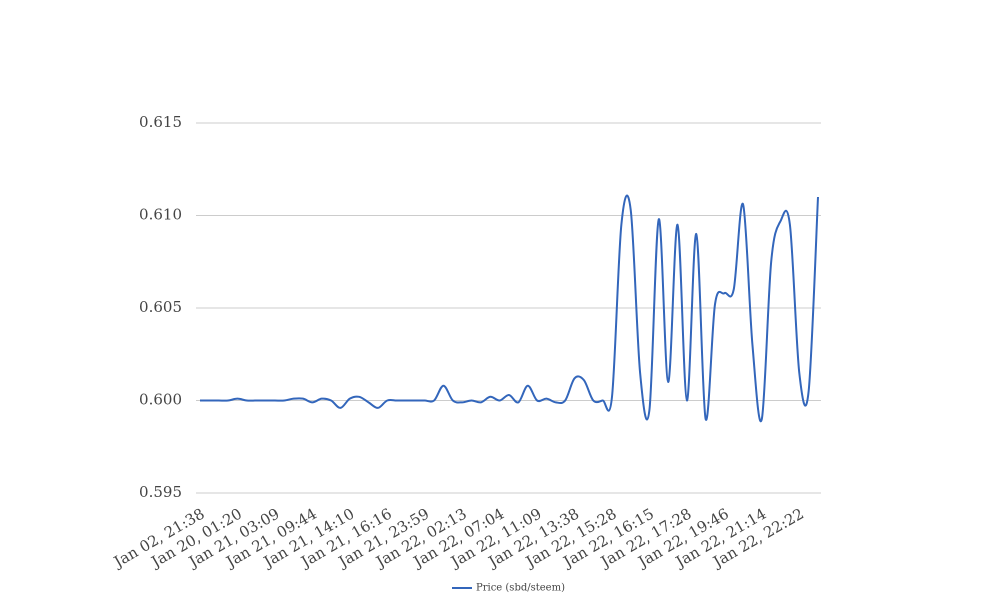 This screenshot has width=1008, height=616. I want to click on y-tick-label: 0.610, so click(160, 215).